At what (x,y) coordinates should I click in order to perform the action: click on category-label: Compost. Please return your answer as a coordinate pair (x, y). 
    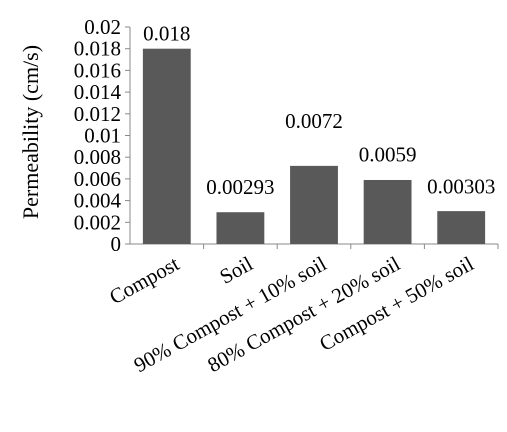
    Looking at the image, I should click on (144, 280).